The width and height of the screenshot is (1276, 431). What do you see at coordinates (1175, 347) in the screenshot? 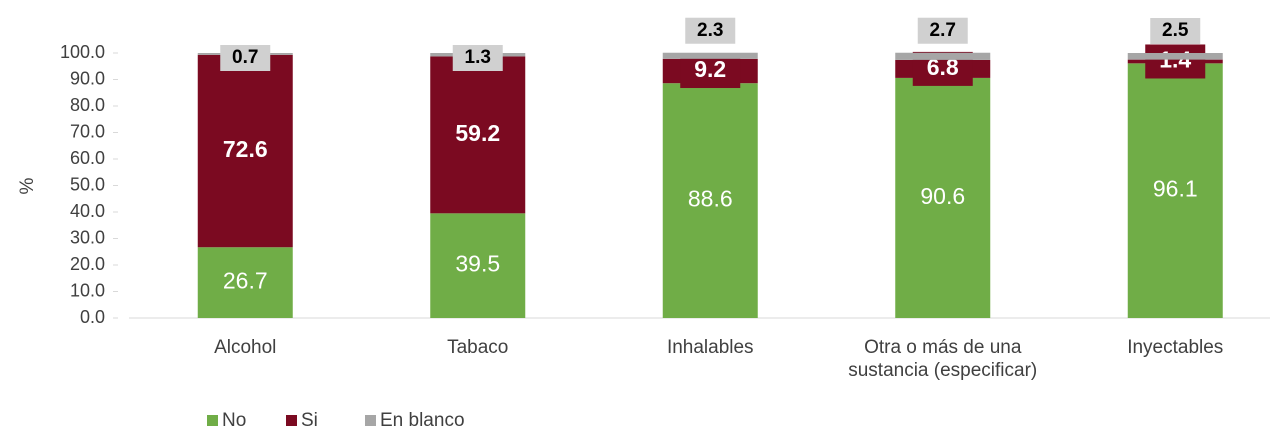
I see `x-tick-label: Inyectables` at bounding box center [1175, 347].